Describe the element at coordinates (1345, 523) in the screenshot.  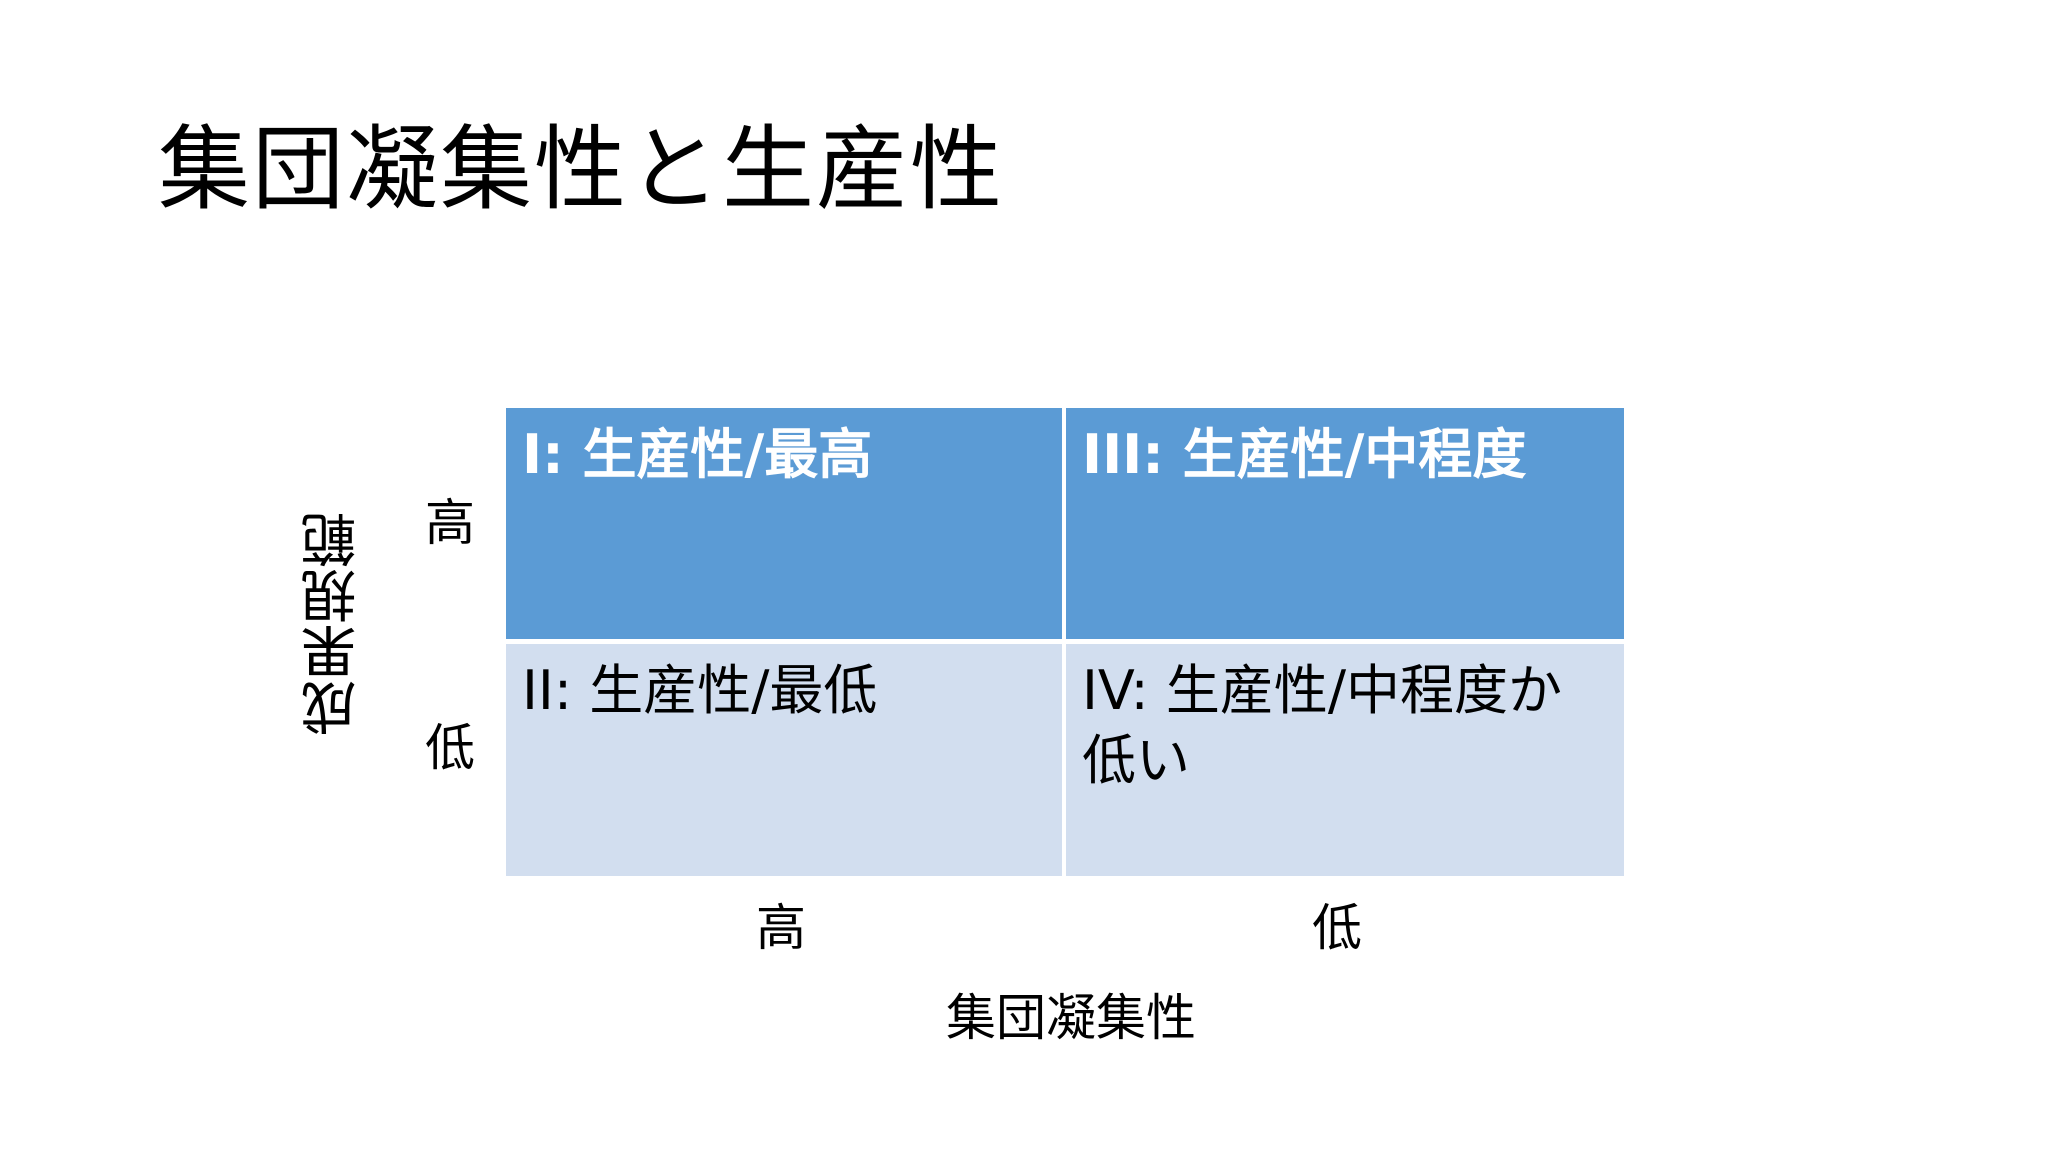
I see `quadrant-top-right: III: 生産性/中程度` at that location.